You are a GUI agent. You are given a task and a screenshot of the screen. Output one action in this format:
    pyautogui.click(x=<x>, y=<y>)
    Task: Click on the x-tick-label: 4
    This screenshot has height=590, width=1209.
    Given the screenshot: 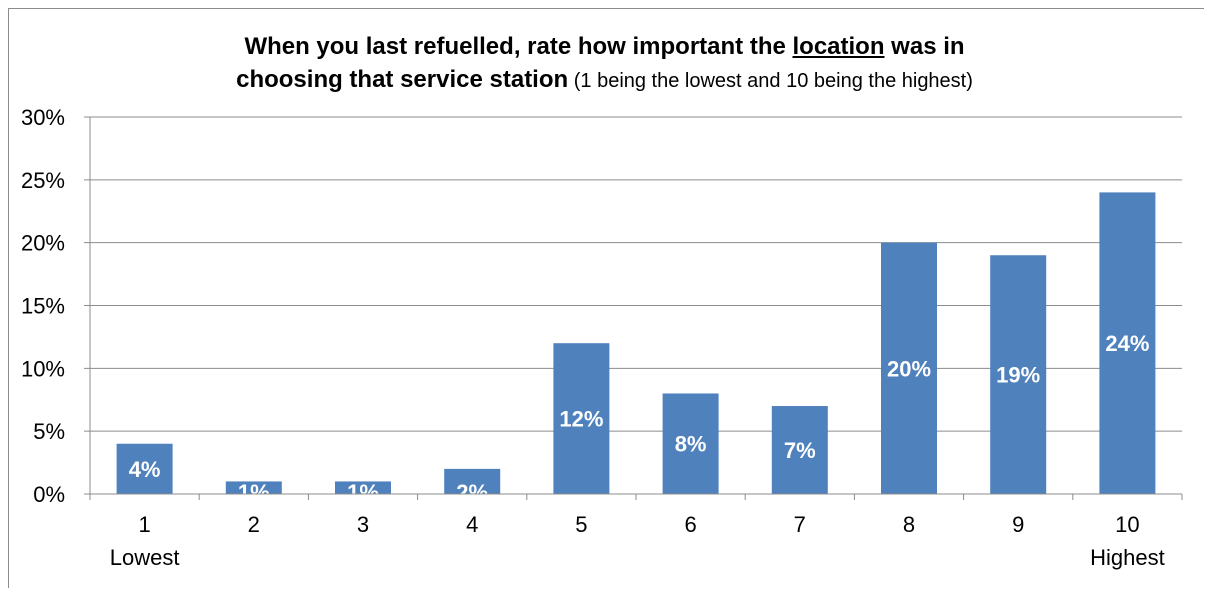 What is the action you would take?
    pyautogui.click(x=472, y=524)
    